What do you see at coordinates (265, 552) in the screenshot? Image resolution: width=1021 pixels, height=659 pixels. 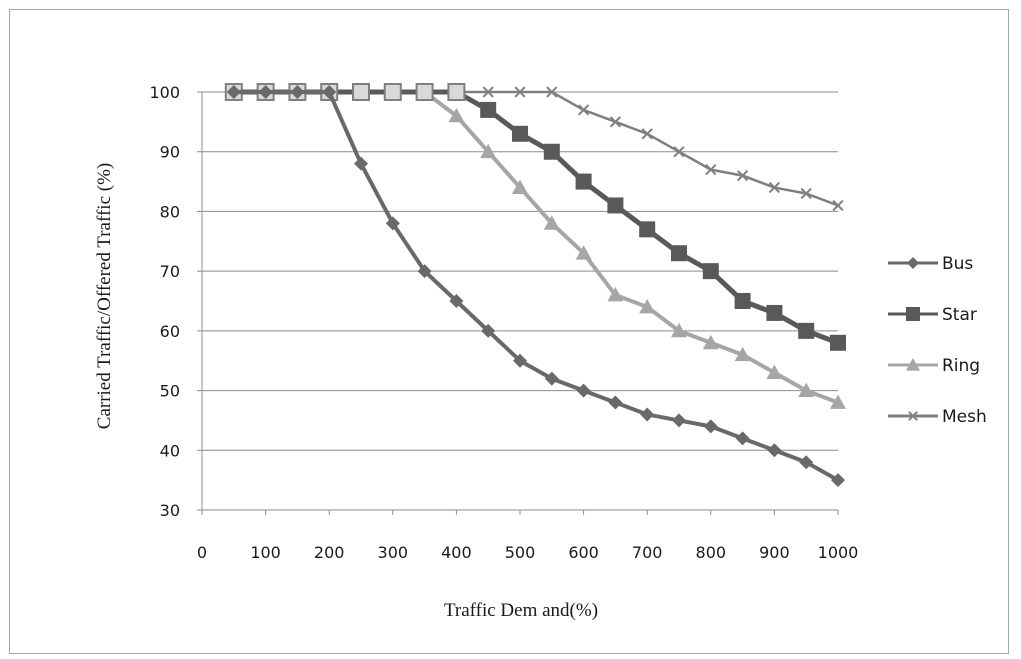 I see `x-tick-label: 100` at bounding box center [265, 552].